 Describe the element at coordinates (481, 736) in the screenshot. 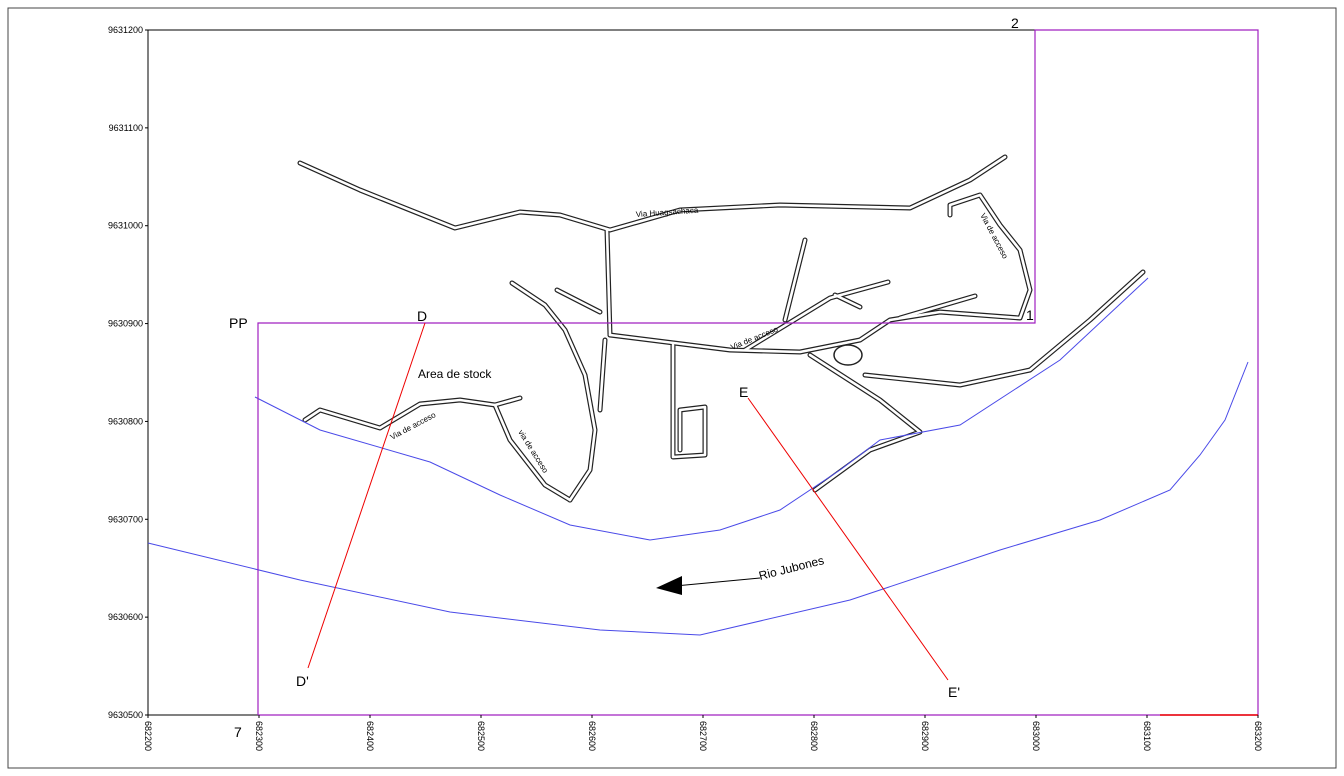

I see `x-tick-label: 682500` at that location.